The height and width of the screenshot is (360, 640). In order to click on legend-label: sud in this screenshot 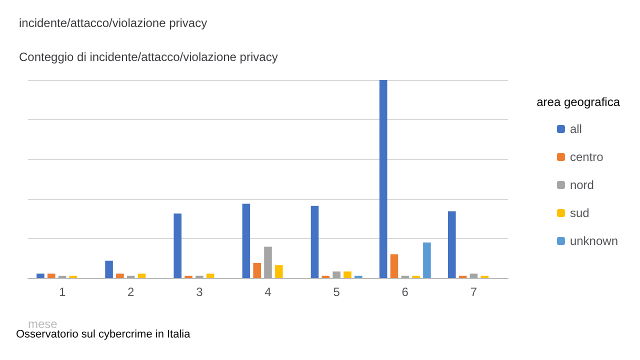, I will do `click(580, 213)`.